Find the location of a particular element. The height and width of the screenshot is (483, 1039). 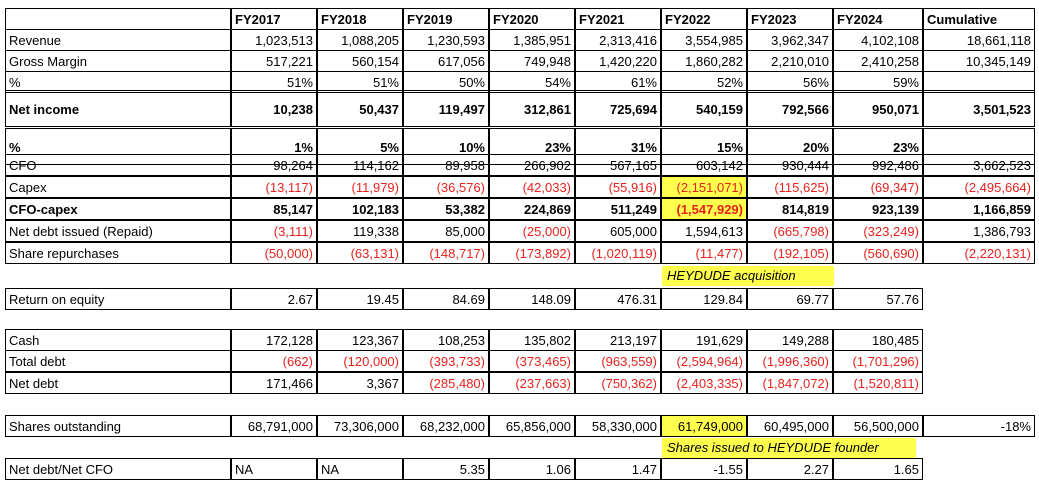

table-cell: 3,962,347 is located at coordinates (790, 40).